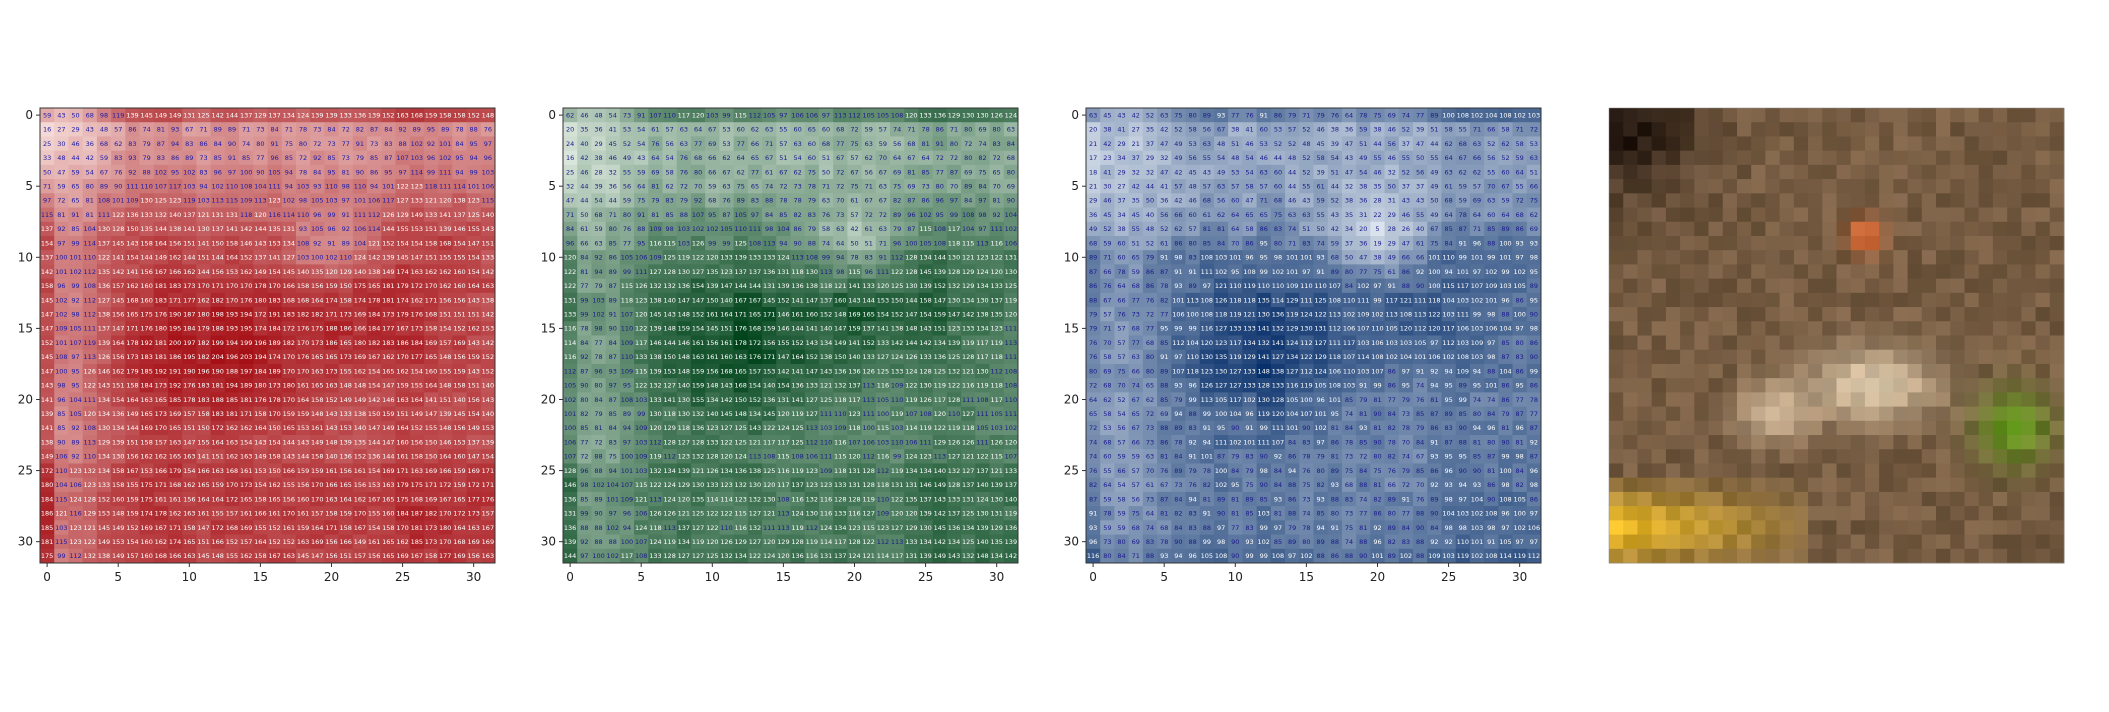 The height and width of the screenshot is (712, 2109). I want to click on cell-value-label: 150, so click(374, 414).